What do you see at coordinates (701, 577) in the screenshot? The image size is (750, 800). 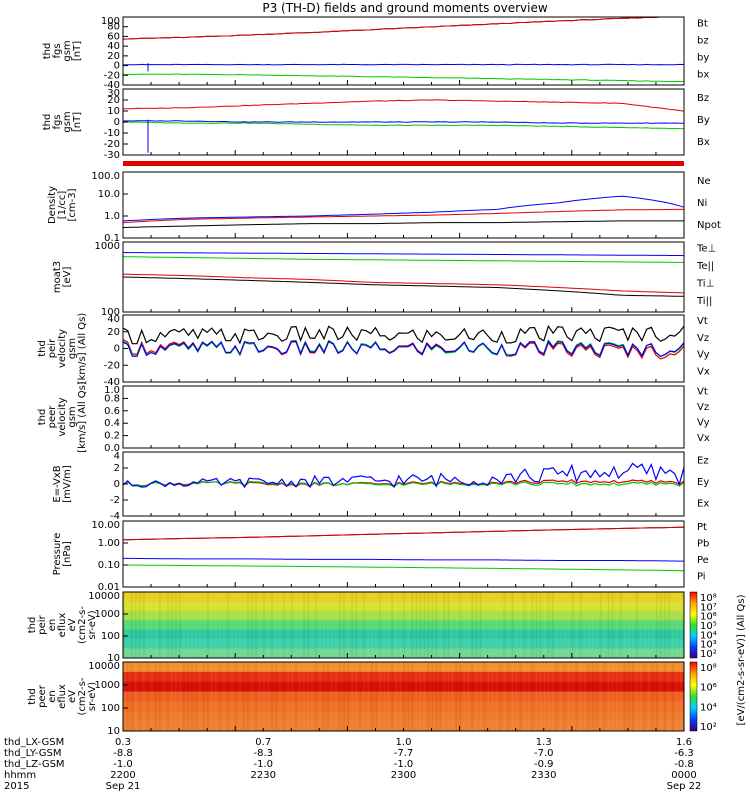 I see `legend-entry: Pi` at bounding box center [701, 577].